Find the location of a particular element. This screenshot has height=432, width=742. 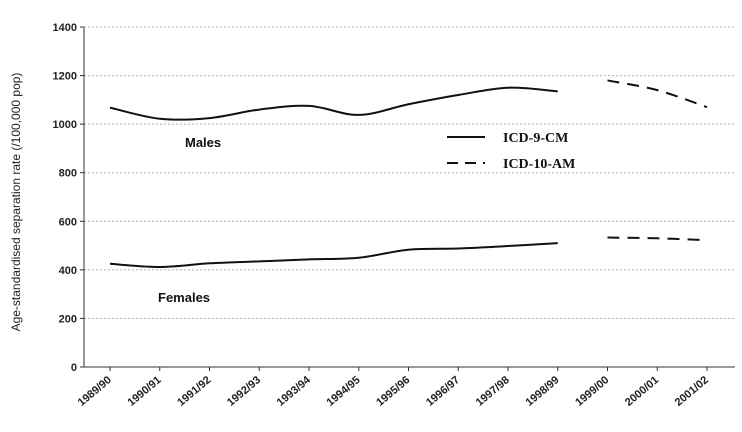

y-tick-label: 1200 is located at coordinates (65, 77).